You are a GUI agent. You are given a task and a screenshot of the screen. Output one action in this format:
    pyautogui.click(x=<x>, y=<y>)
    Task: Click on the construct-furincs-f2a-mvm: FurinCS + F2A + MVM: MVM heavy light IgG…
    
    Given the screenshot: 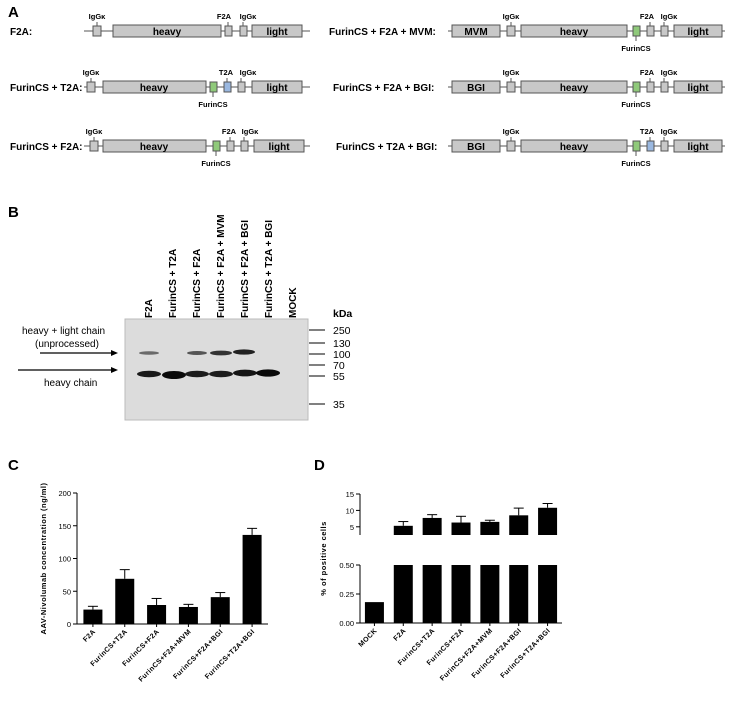 What is the action you would take?
    pyautogui.click(x=527, y=32)
    